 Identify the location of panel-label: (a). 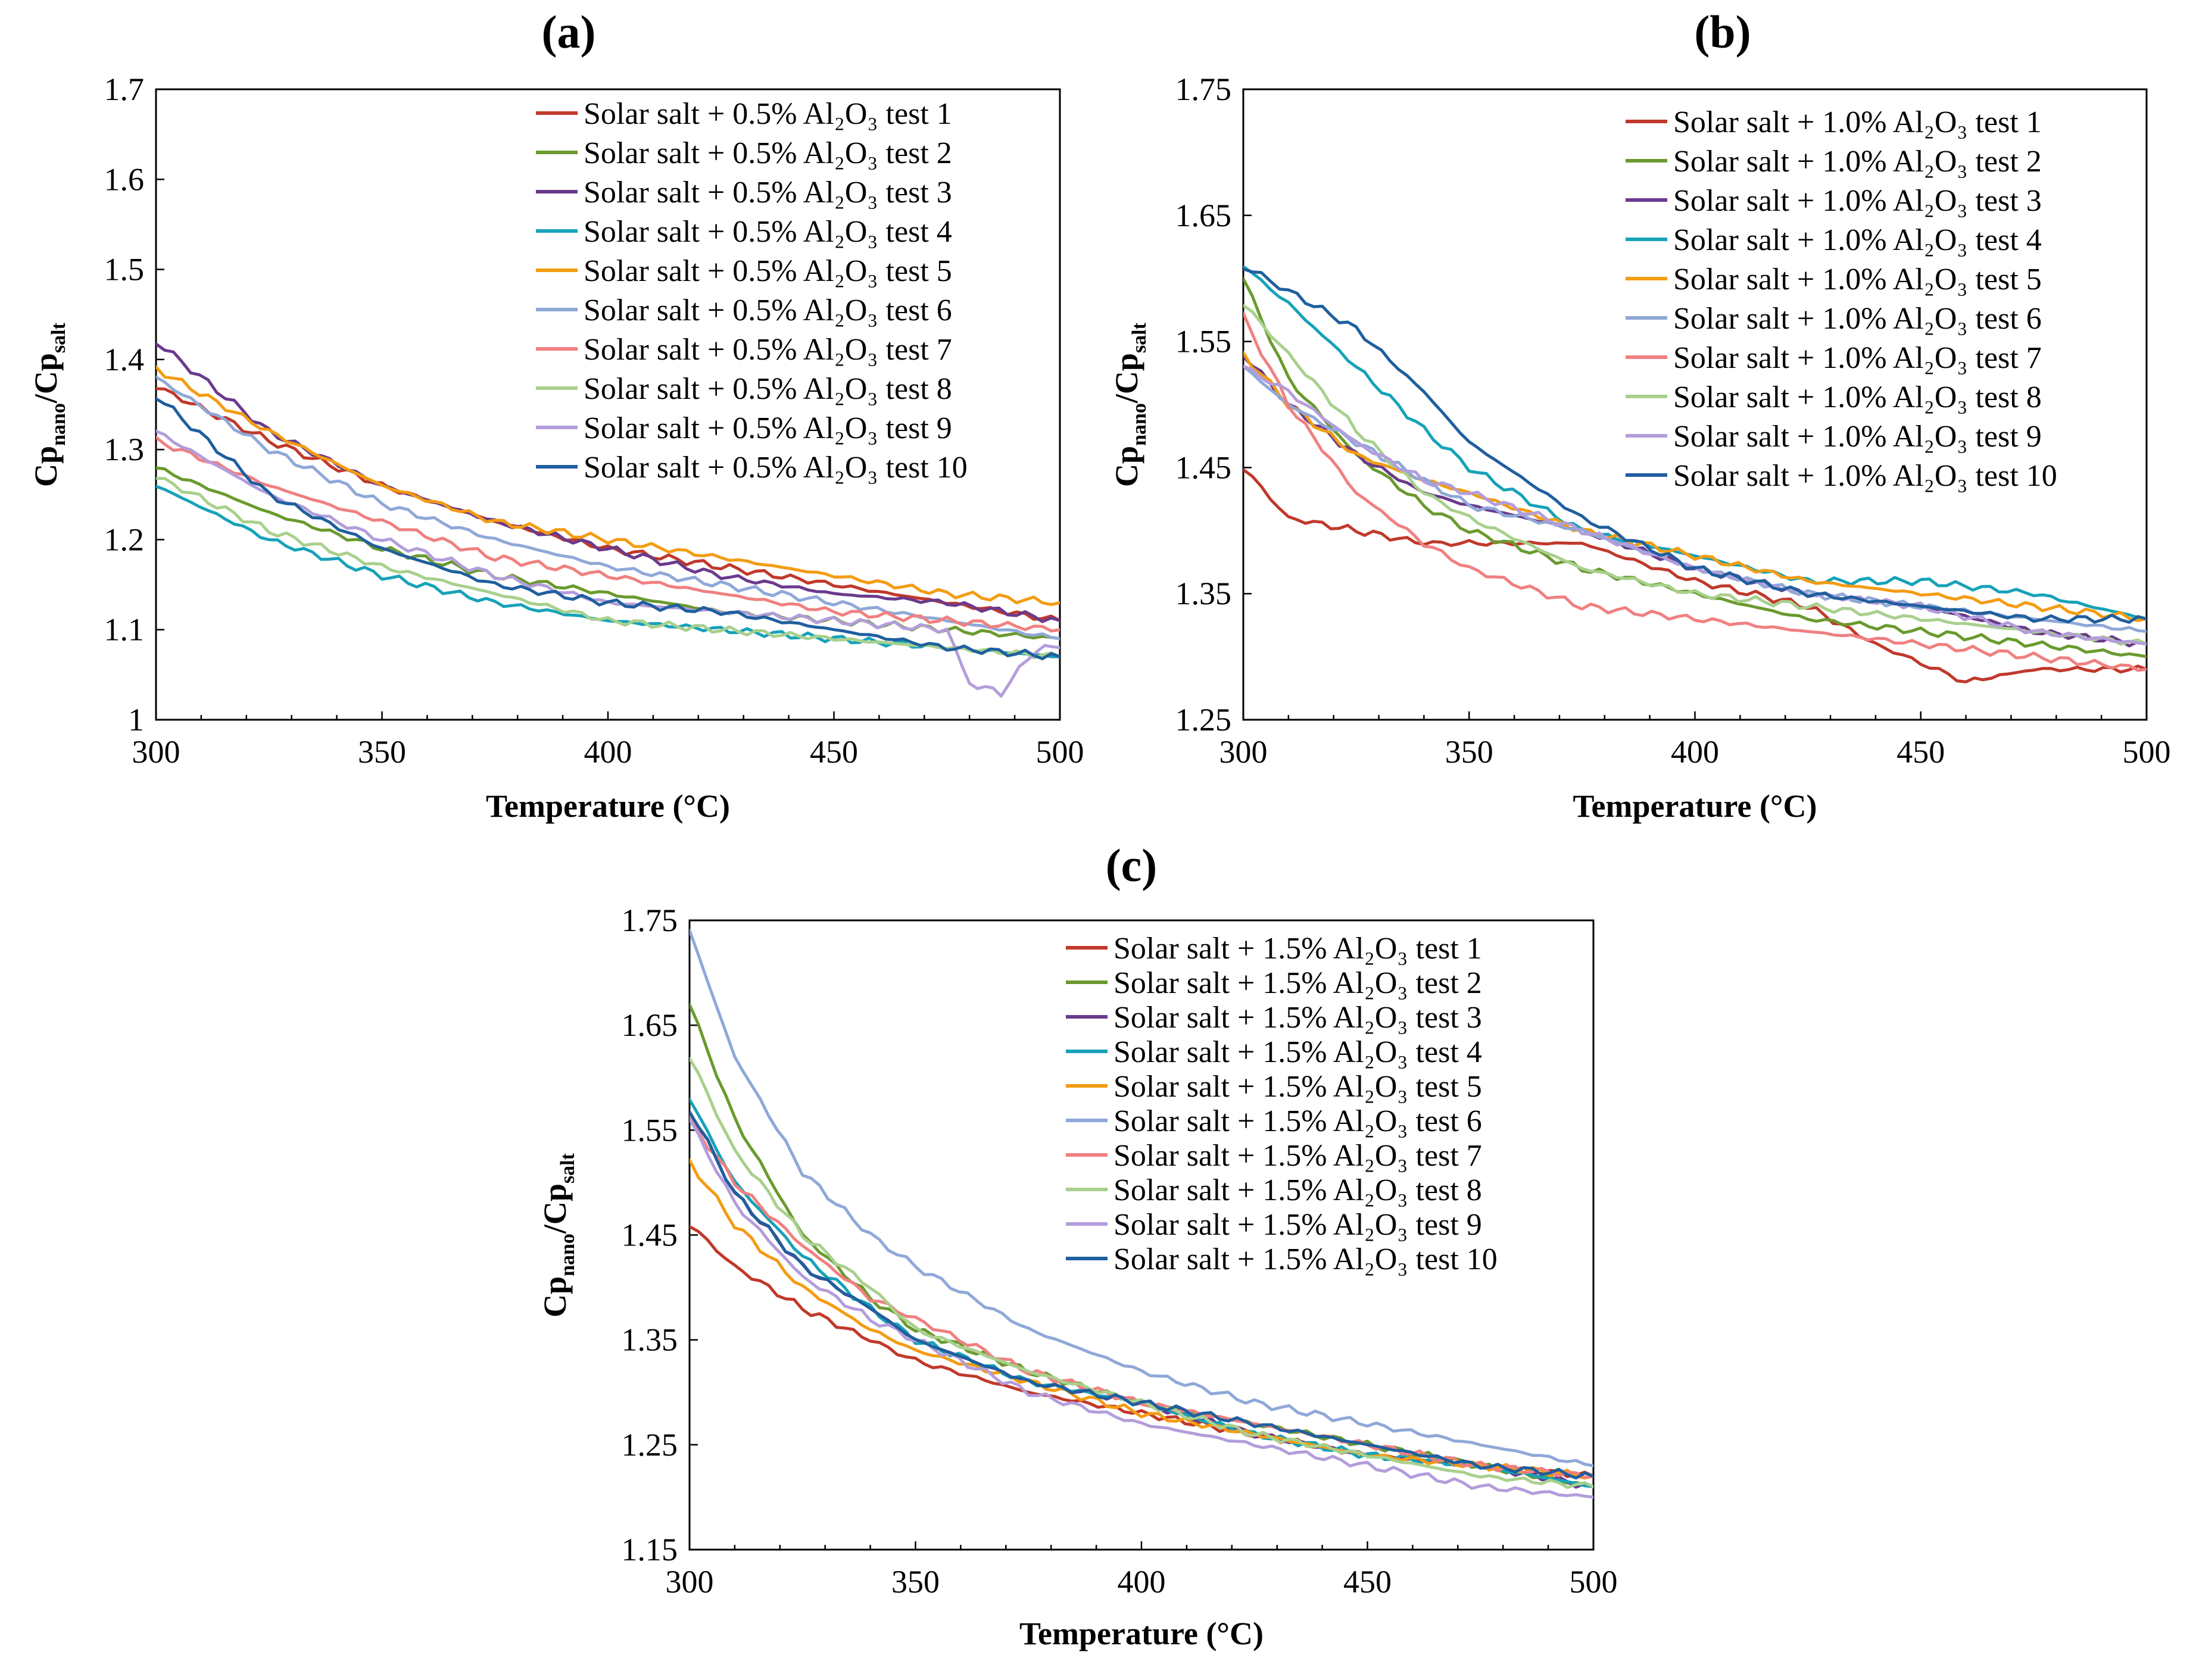
(569, 32).